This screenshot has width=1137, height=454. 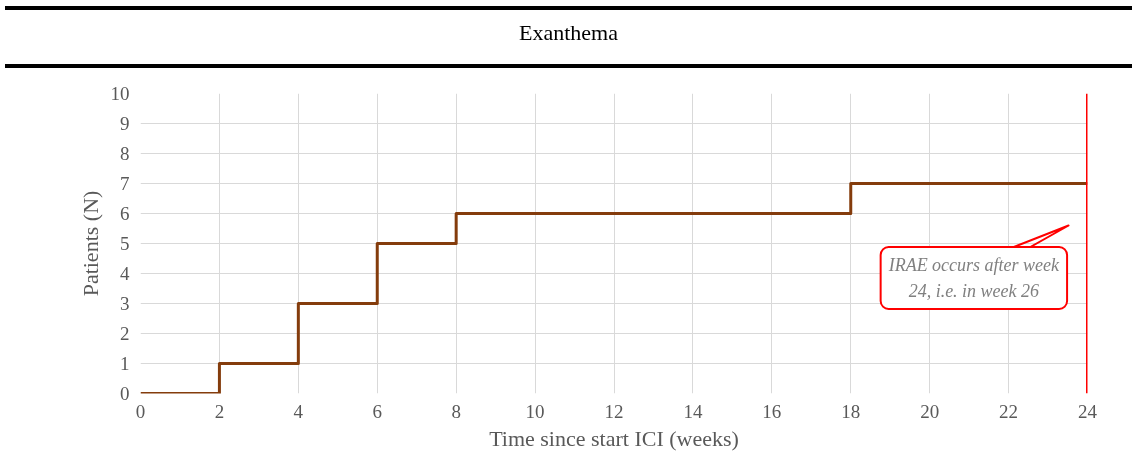 I want to click on x-tick-label: 24, so click(x=1088, y=411).